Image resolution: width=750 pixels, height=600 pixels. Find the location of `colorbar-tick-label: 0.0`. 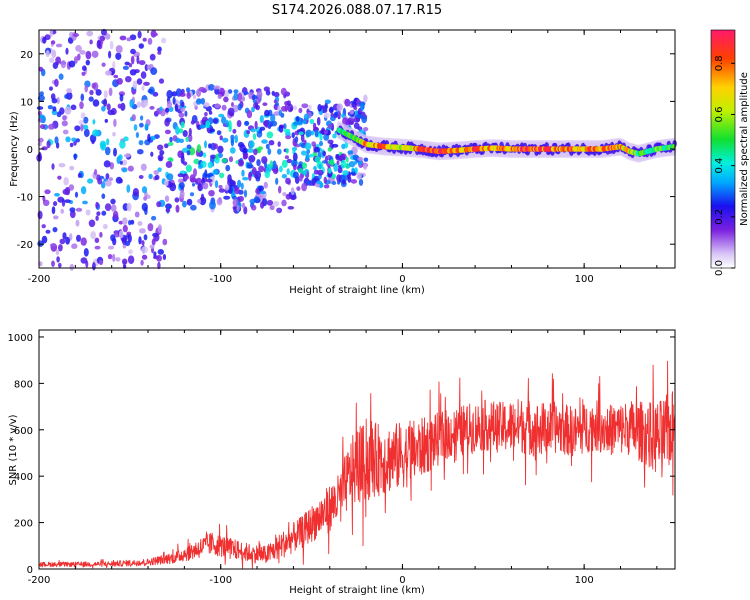

colorbar-tick-label: 0.0 is located at coordinates (719, 268).